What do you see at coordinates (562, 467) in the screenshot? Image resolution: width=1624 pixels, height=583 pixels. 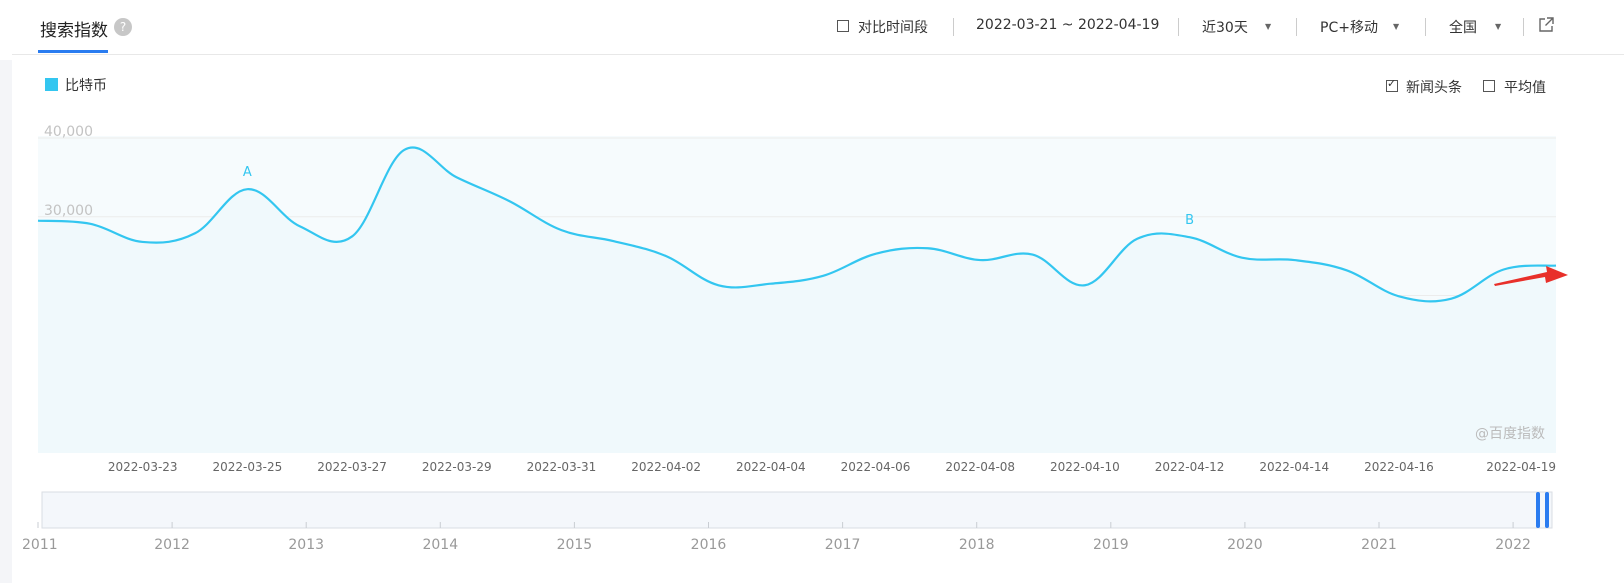 I see `x-tick-label: 2022-03-31` at bounding box center [562, 467].